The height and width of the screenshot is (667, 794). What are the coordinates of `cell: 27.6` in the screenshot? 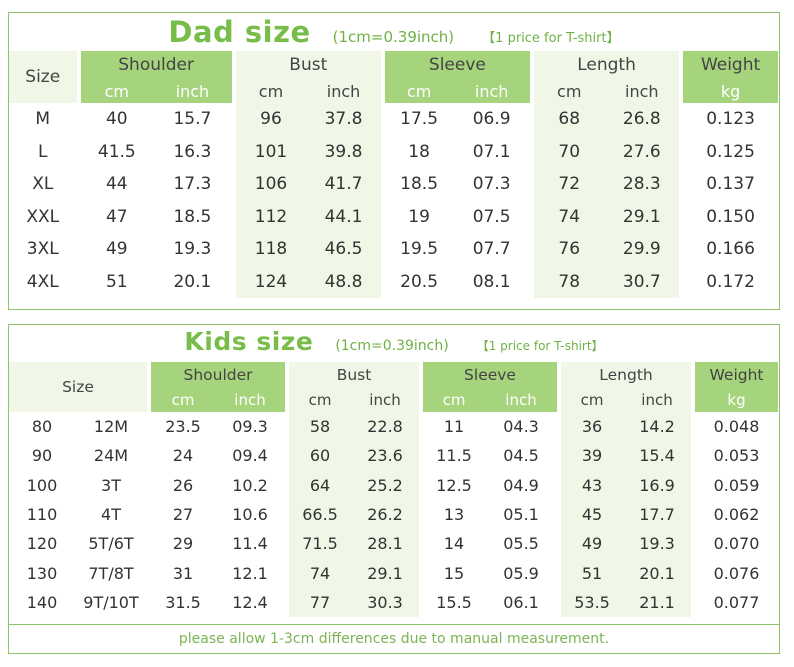 It's located at (642, 151).